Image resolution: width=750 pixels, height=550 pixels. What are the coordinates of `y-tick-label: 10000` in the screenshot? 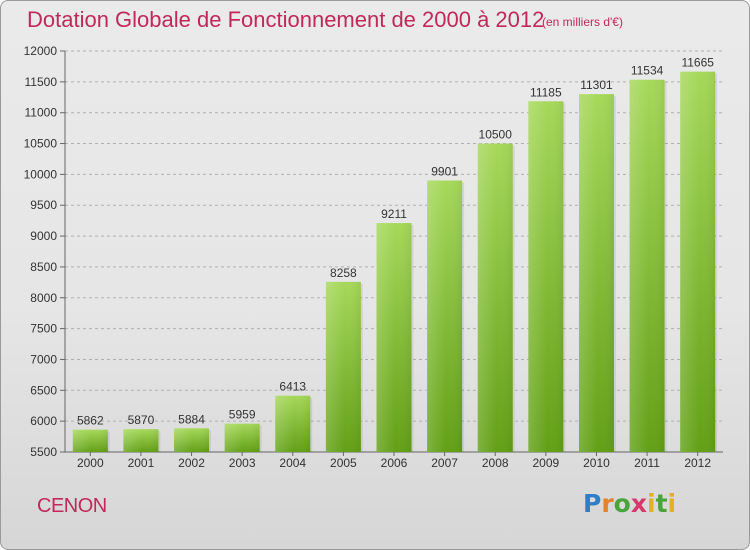 It's located at (41, 174).